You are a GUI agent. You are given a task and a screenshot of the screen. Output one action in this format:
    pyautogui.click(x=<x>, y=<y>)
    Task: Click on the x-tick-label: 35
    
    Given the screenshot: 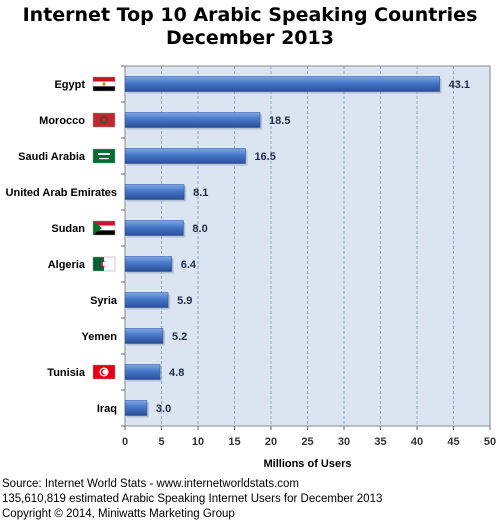 What is the action you would take?
    pyautogui.click(x=380, y=442)
    